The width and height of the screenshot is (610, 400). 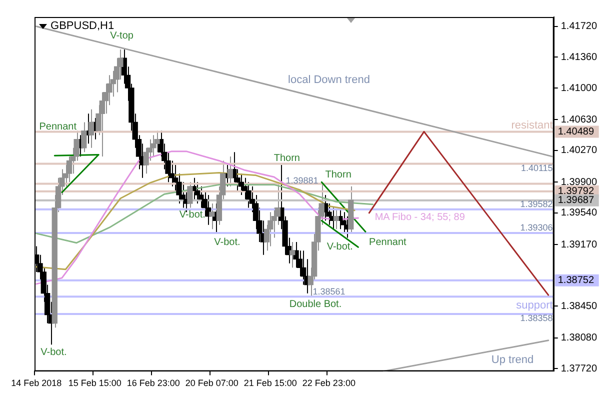 What do you see at coordinates (579, 244) in the screenshot?
I see `y-tick-label: 1.39170` at bounding box center [579, 244].